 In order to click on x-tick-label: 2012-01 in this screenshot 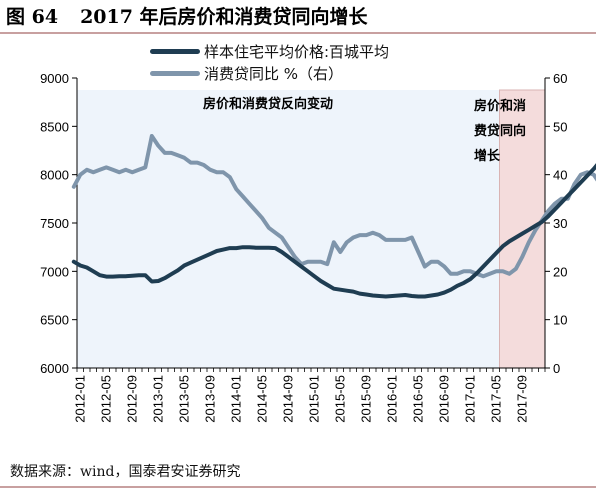, I will do `click(79, 399)`.